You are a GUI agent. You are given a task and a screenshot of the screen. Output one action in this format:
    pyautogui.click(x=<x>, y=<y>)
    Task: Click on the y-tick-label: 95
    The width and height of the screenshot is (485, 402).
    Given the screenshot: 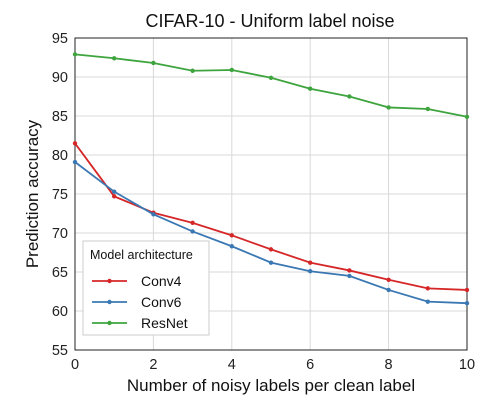 What is the action you would take?
    pyautogui.click(x=60, y=39)
    